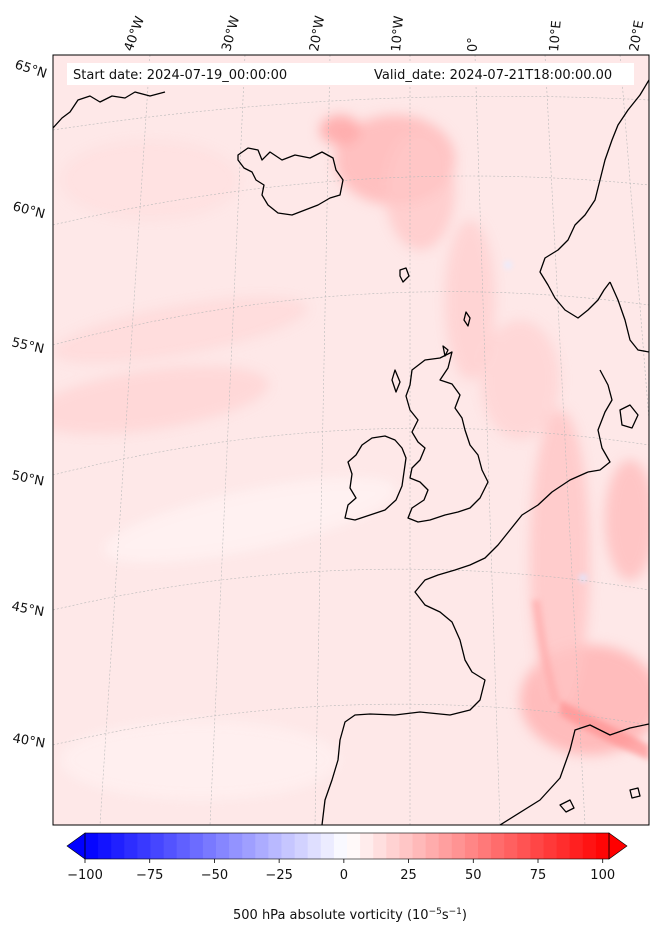  I want to click on colorbar-label: 500 hPa absolute vorticity (10−5s−1), so click(350, 915).